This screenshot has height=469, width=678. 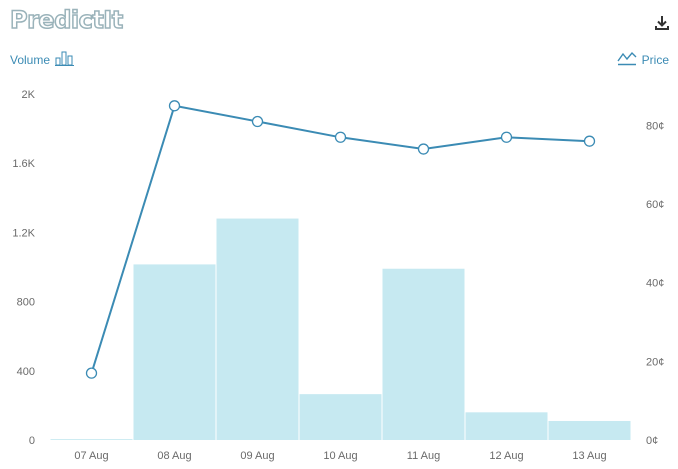 What do you see at coordinates (26, 372) in the screenshot?
I see `y-left-tick-label: 400` at bounding box center [26, 372].